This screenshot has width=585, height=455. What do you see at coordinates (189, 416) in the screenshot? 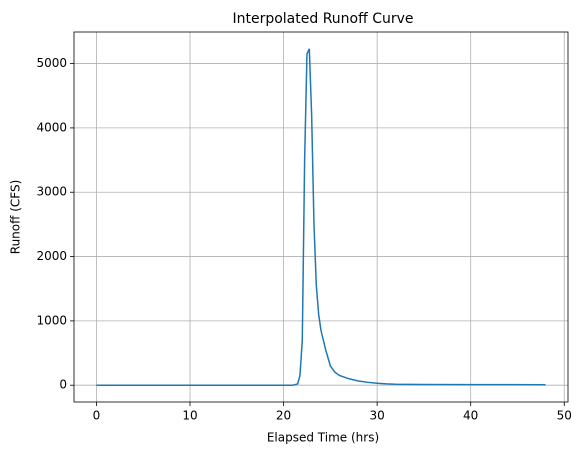
I see `x-tick-label: 10` at bounding box center [189, 416].